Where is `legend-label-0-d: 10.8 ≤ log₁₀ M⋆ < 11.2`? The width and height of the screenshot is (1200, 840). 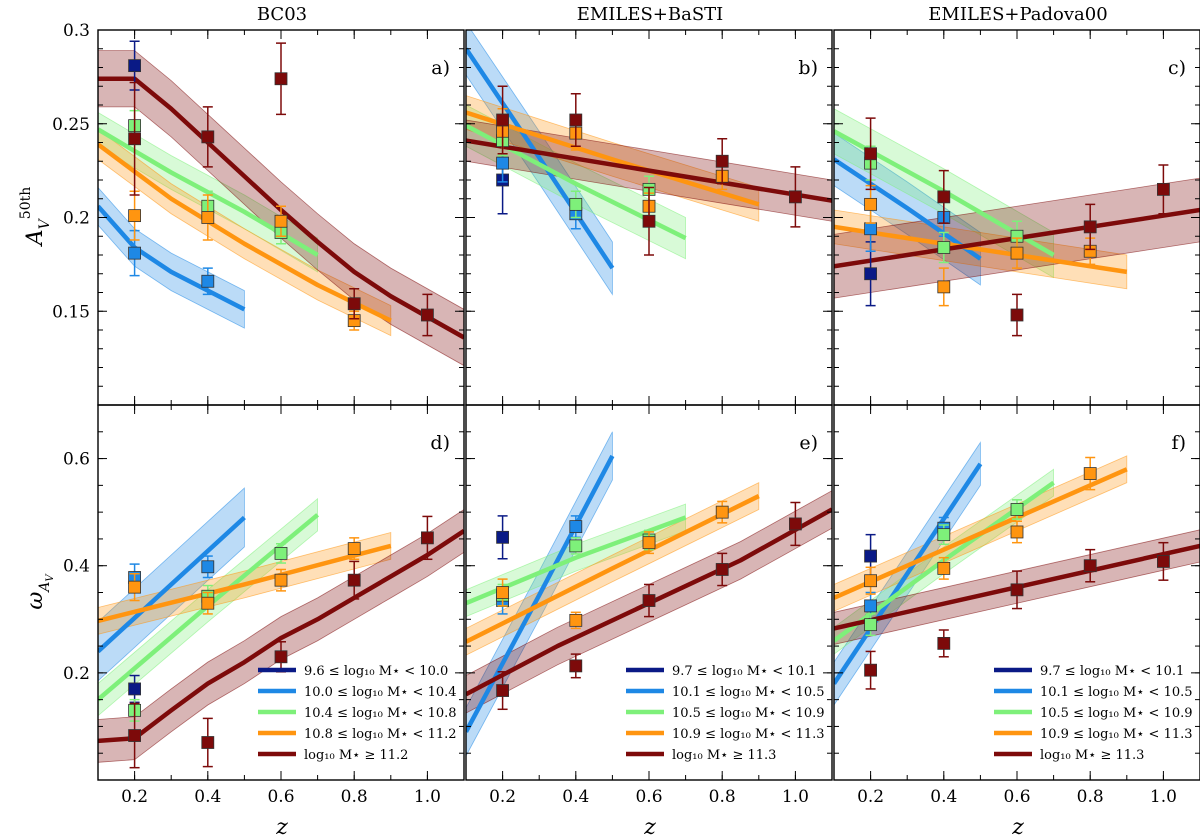 legend-label-0-d: 10.8 ≤ log₁₀ M⋆ < 11.2 is located at coordinates (380, 734).